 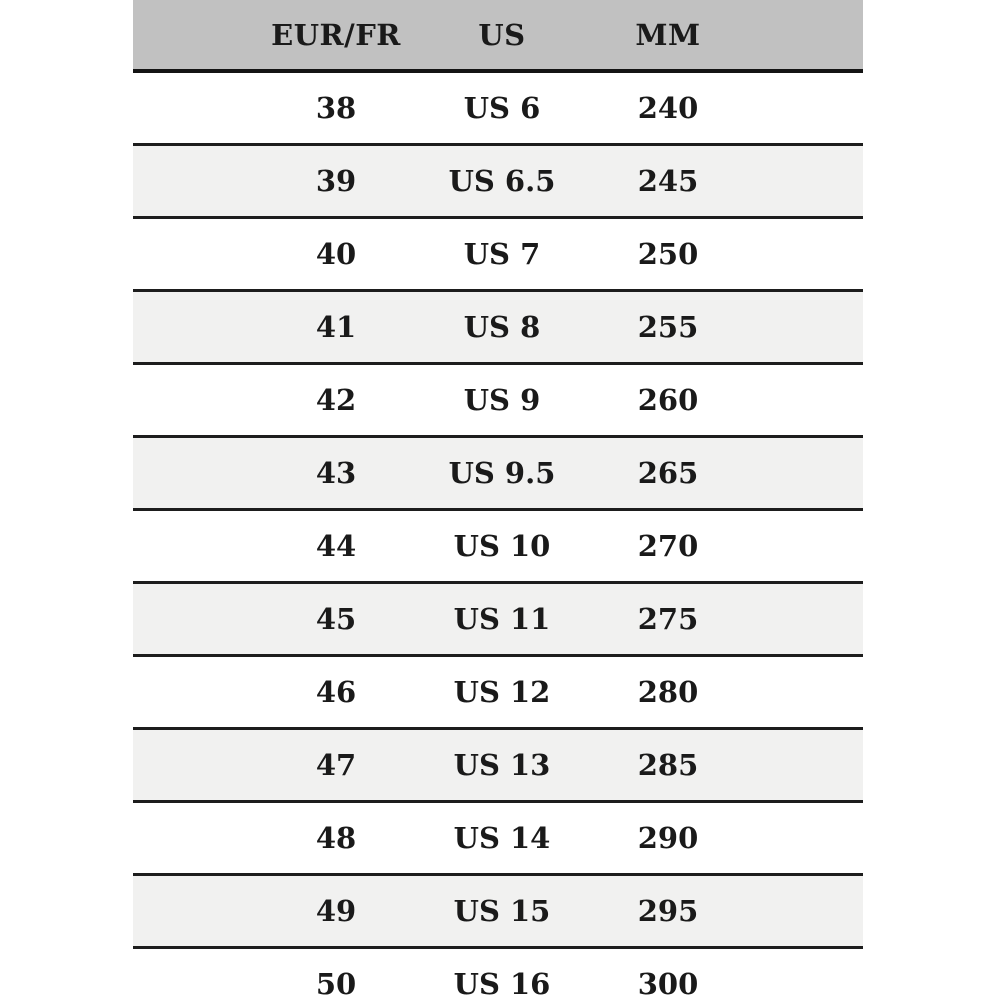 What do you see at coordinates (502, 910) in the screenshot?
I see `cell-us: US 15` at bounding box center [502, 910].